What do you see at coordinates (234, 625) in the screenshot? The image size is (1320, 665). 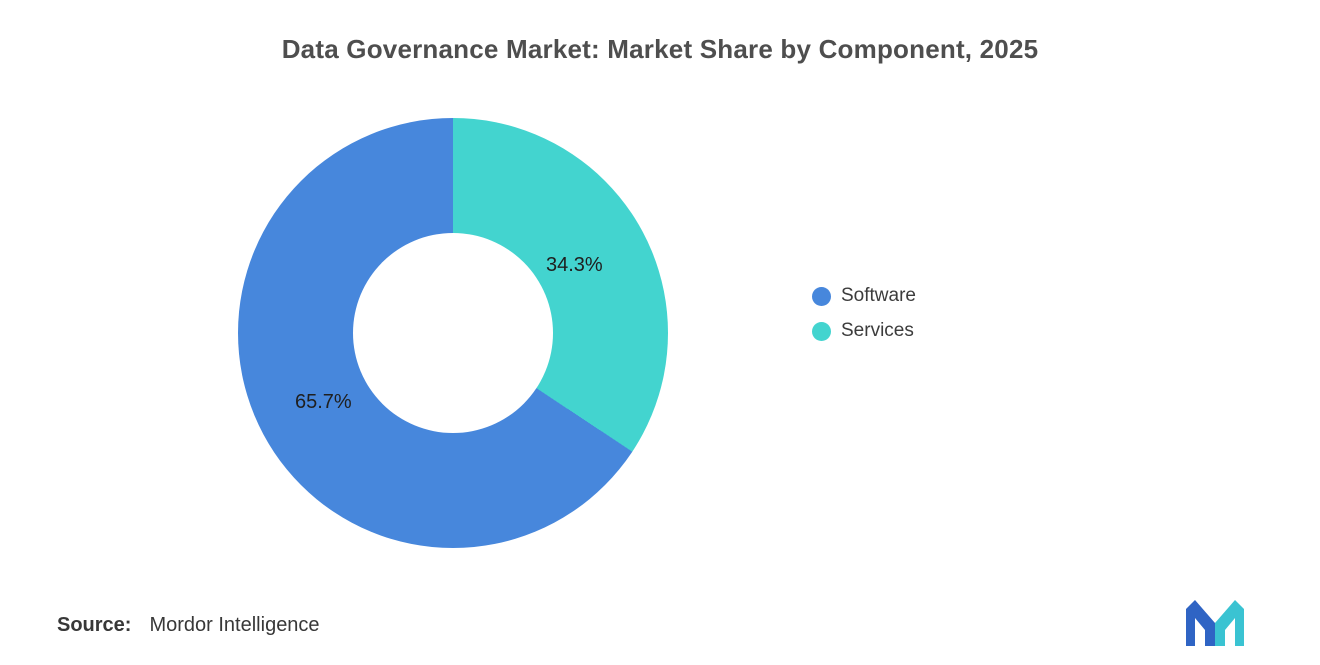 I see `source-value: Mordor Intelligence` at bounding box center [234, 625].